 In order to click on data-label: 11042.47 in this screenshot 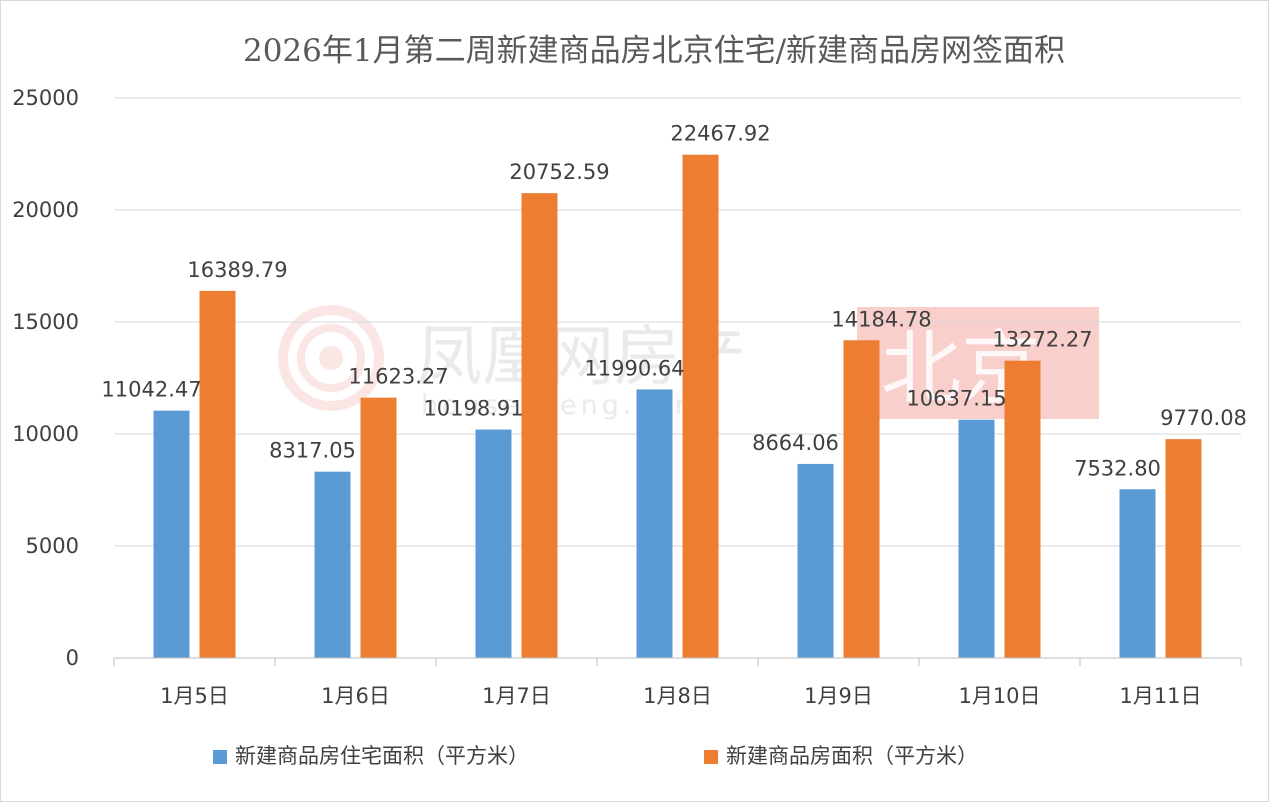, I will do `click(151, 390)`.